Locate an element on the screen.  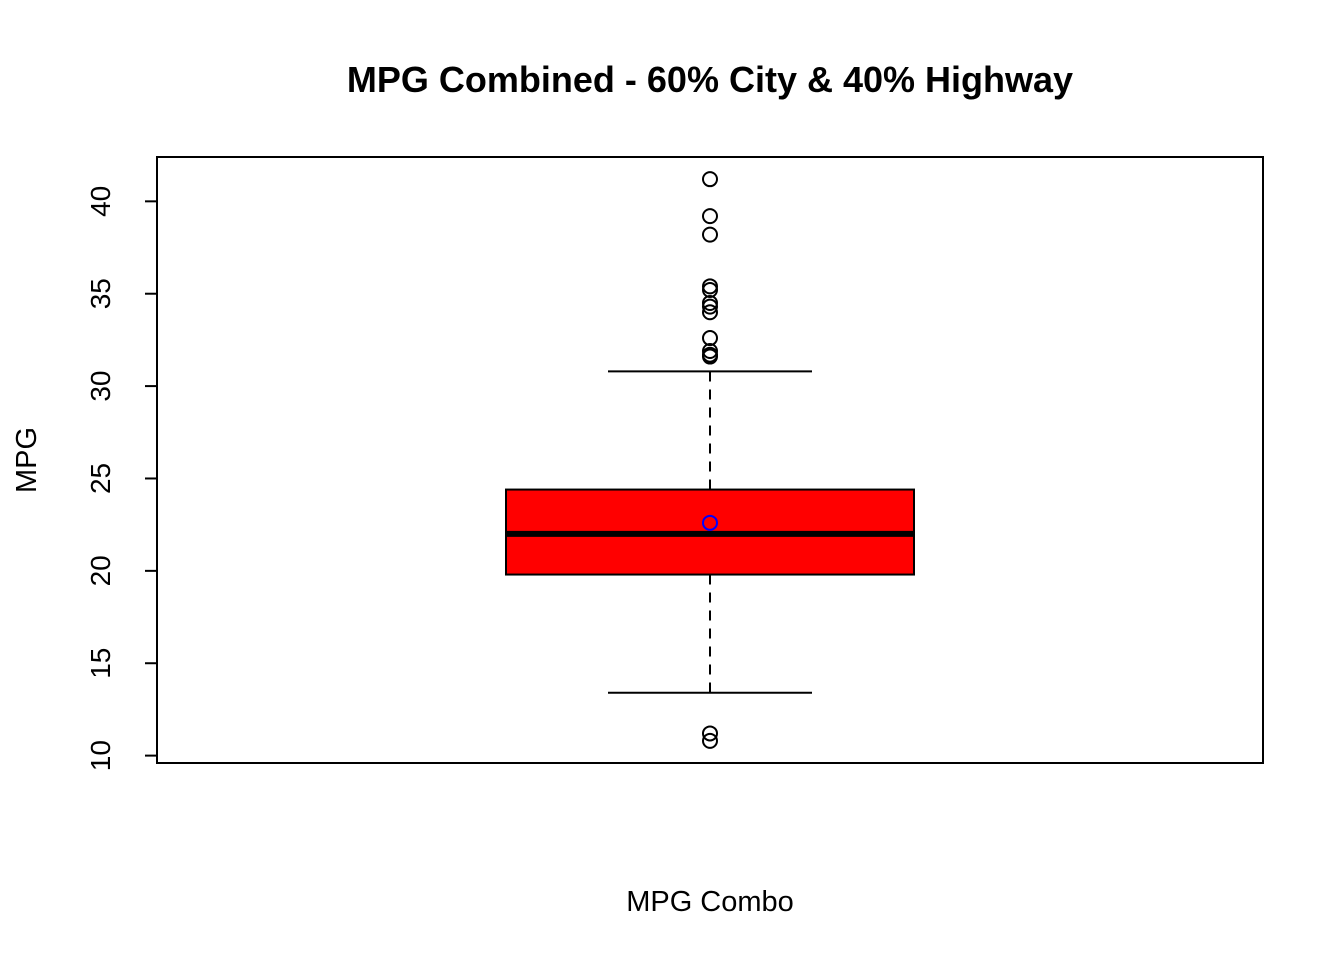
y-tick-label: 35 is located at coordinates (100, 293).